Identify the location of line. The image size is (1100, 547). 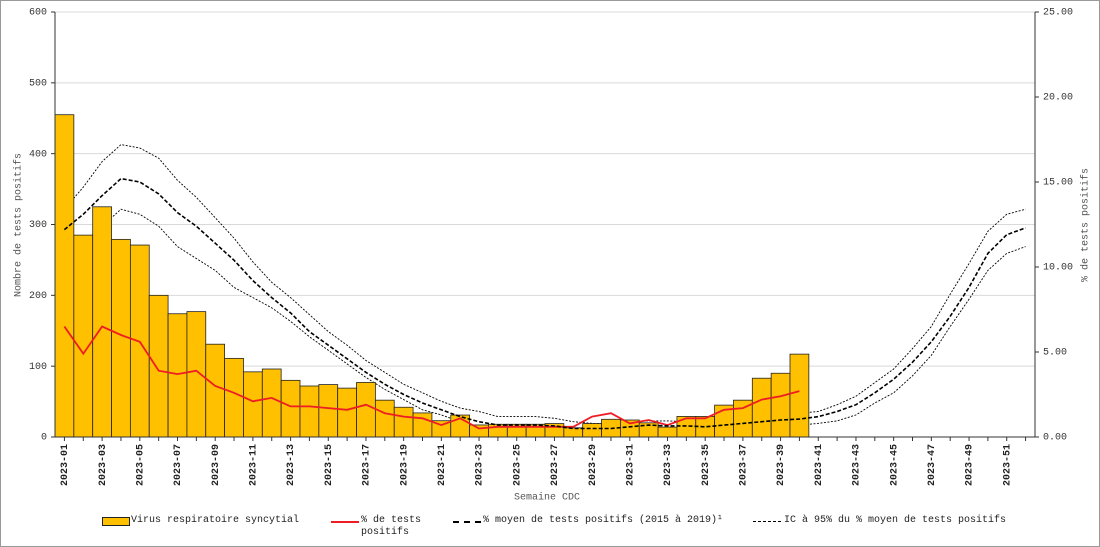
(431, 377).